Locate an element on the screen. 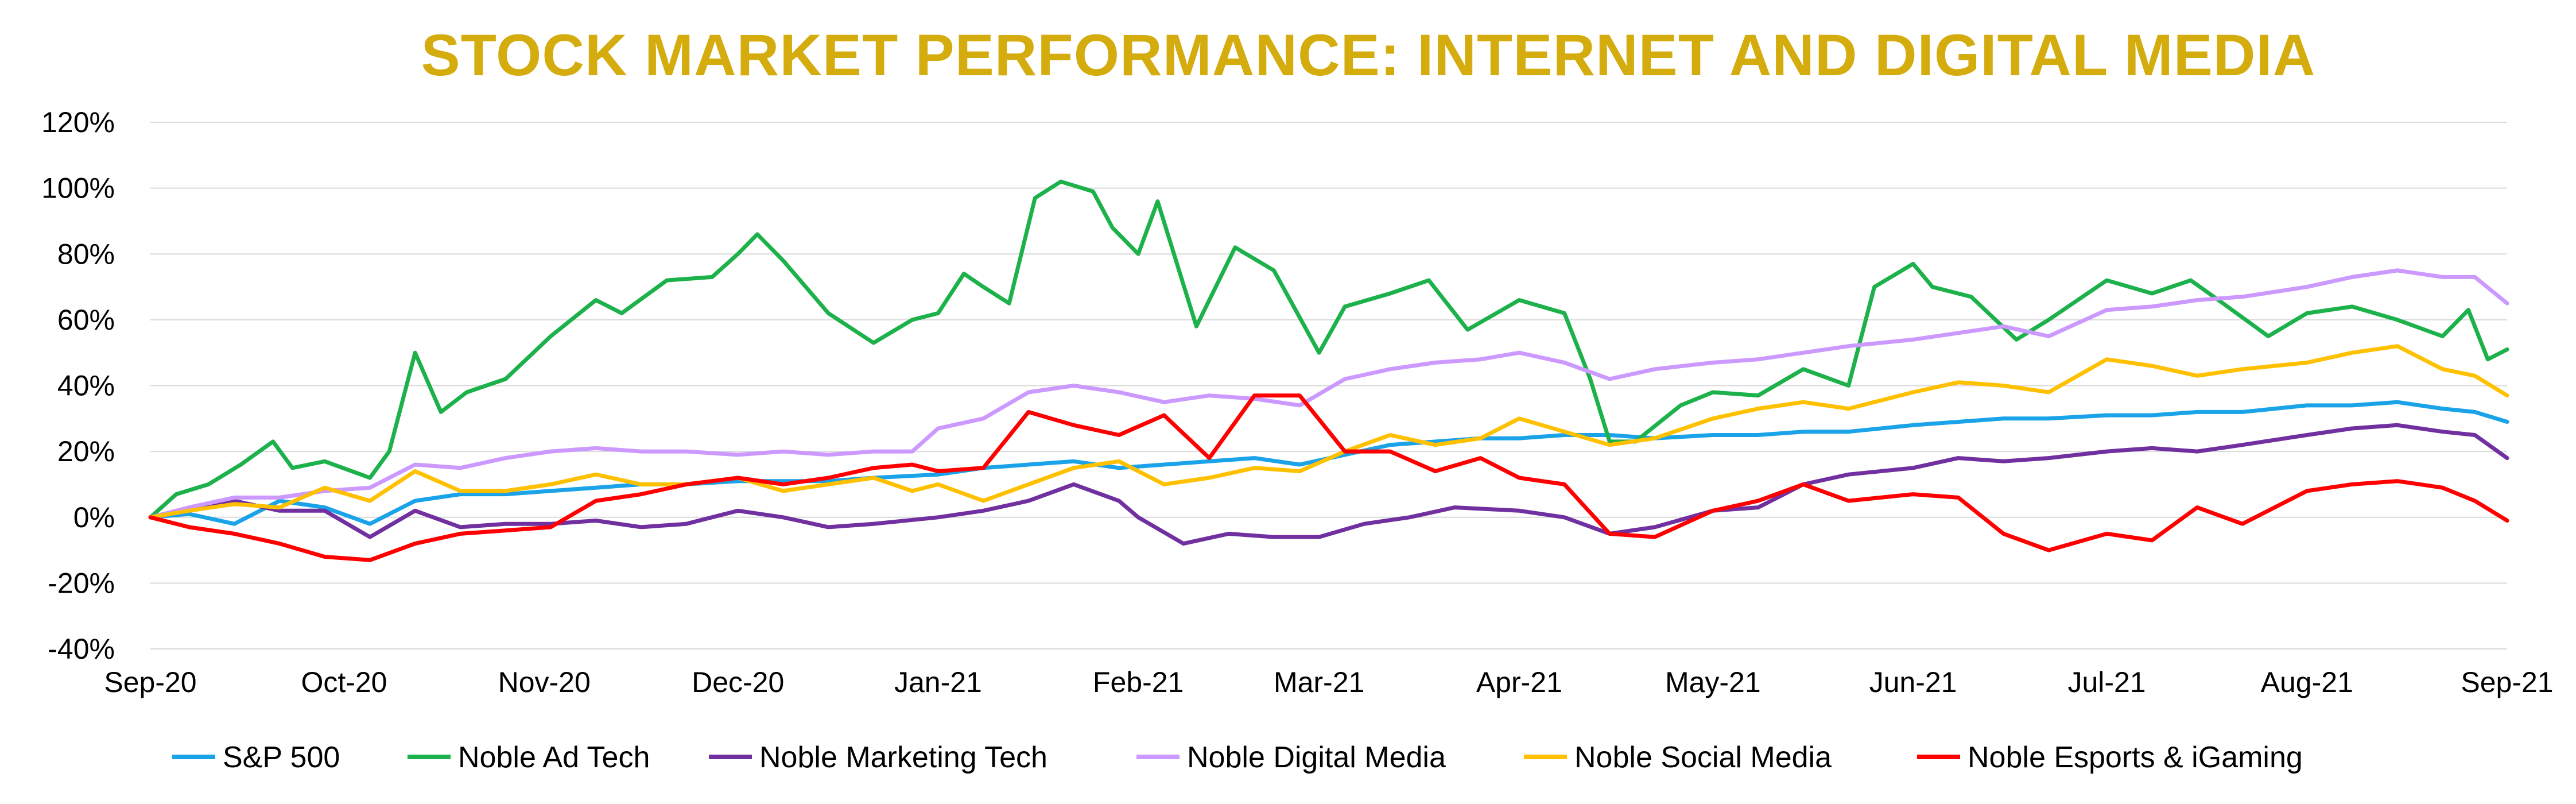  x-tick-label: Jul-21 is located at coordinates (2106, 682).